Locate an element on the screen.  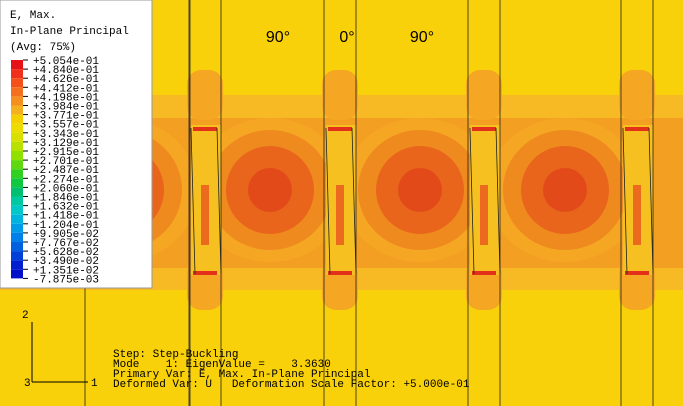
legend-label: +4.198e-01 is located at coordinates (66, 98).